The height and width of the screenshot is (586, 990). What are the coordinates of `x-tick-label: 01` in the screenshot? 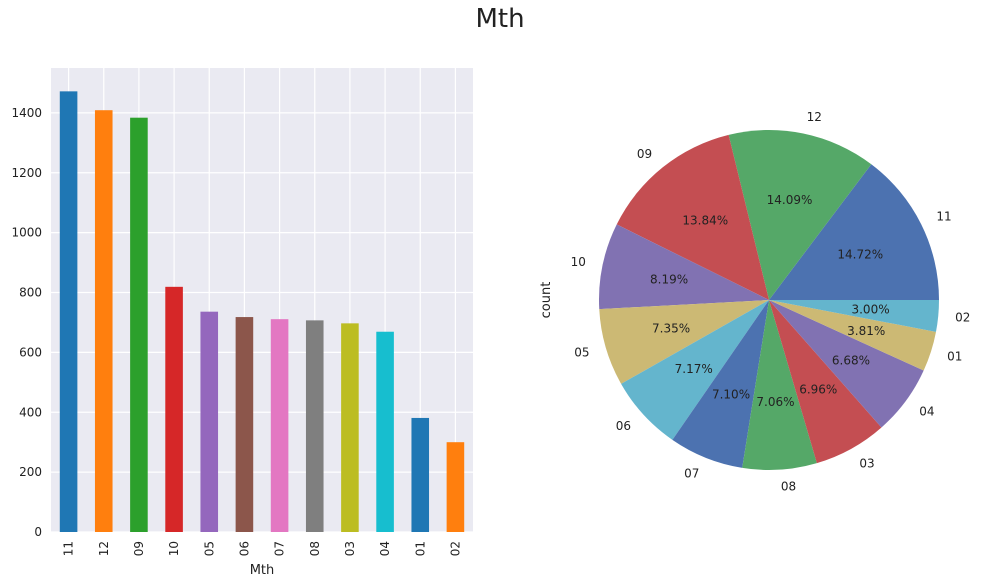 It's located at (420, 548).